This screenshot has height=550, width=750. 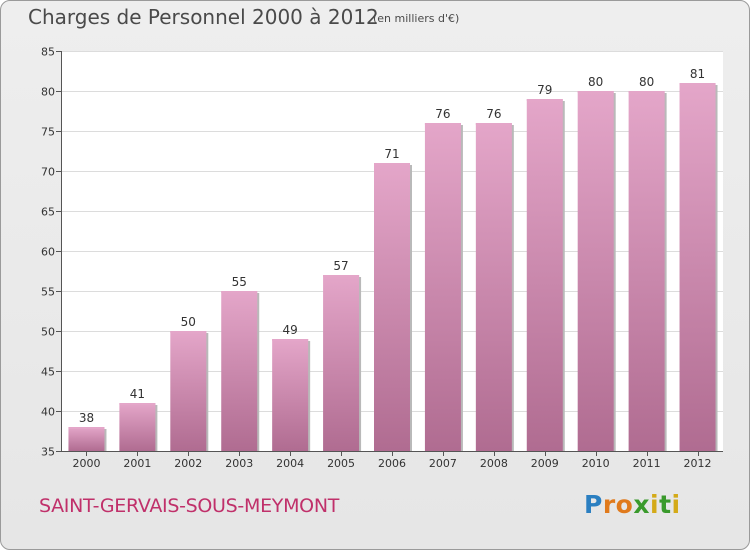 What do you see at coordinates (647, 463) in the screenshot?
I see `x-tick-label: 2011` at bounding box center [647, 463].